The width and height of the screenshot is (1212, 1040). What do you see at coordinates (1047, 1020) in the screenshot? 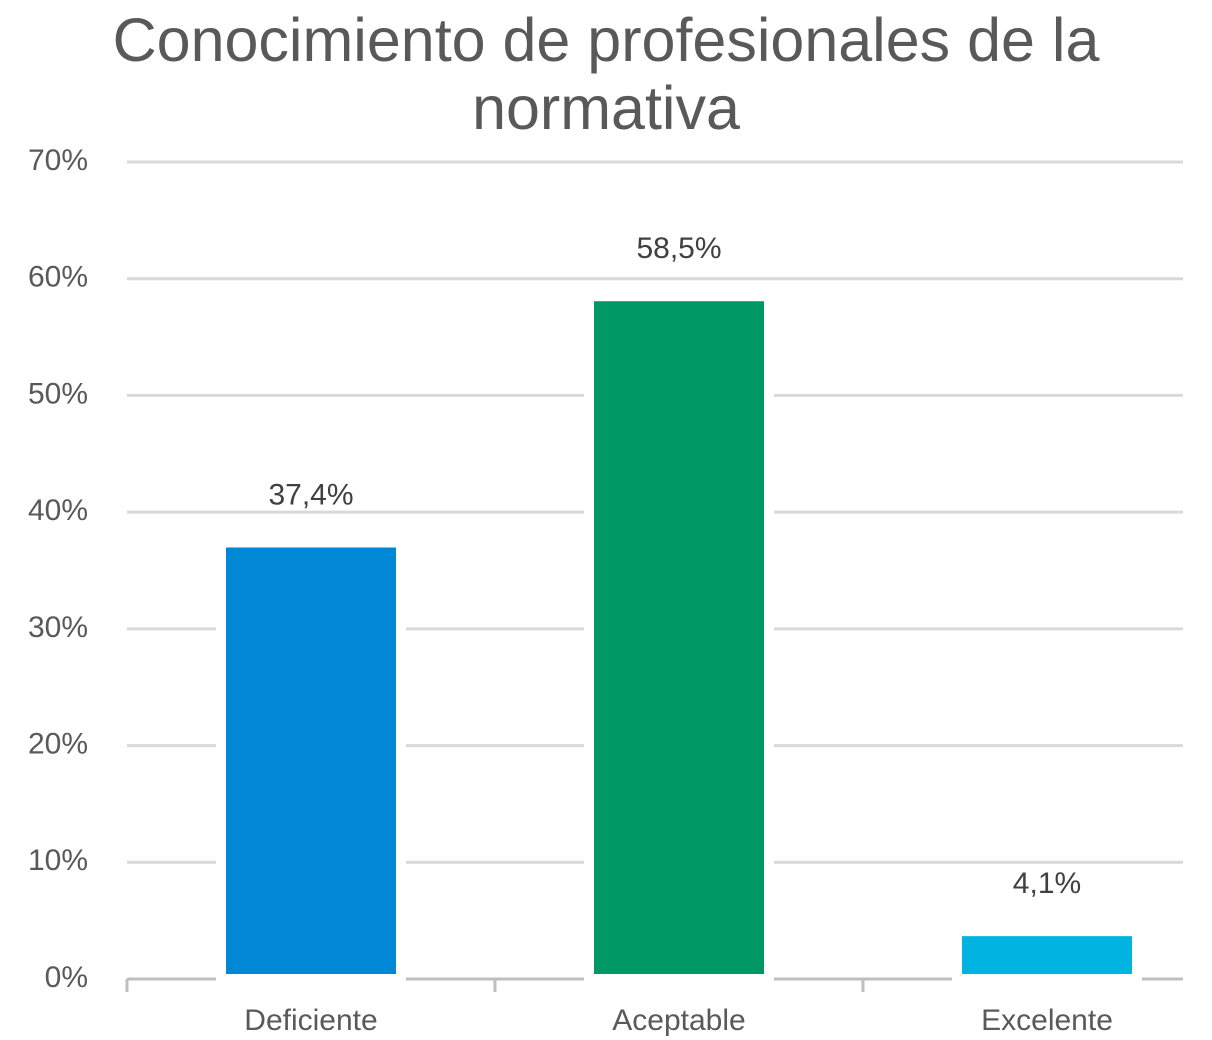
I see `x-tick-label: Excelente` at bounding box center [1047, 1020].